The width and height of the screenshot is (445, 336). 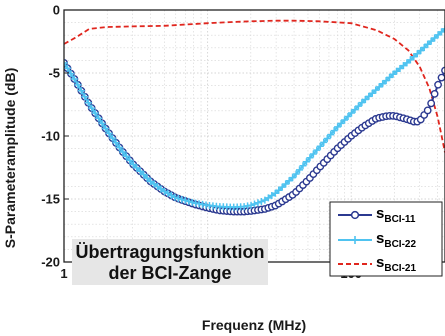 I want to click on legend-entry-s22: sBCI-22, so click(x=377, y=240).